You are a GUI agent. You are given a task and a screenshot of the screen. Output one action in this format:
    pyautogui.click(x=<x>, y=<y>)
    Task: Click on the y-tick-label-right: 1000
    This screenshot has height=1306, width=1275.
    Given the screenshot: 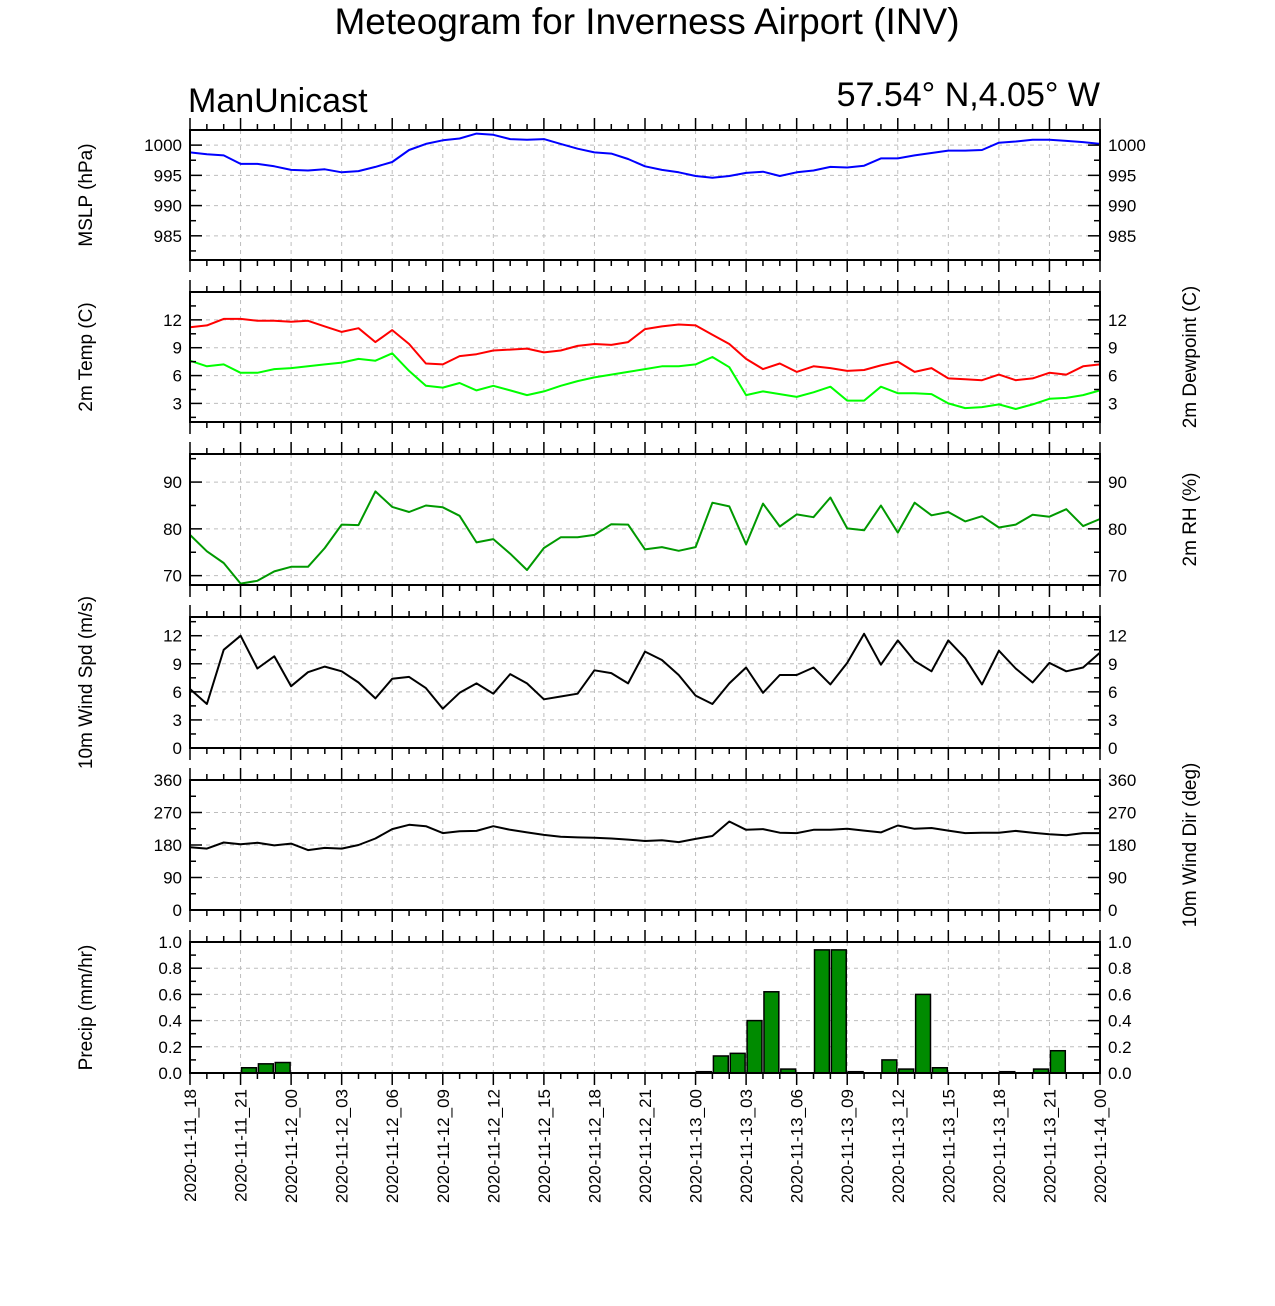 What is the action you would take?
    pyautogui.click(x=1127, y=145)
    